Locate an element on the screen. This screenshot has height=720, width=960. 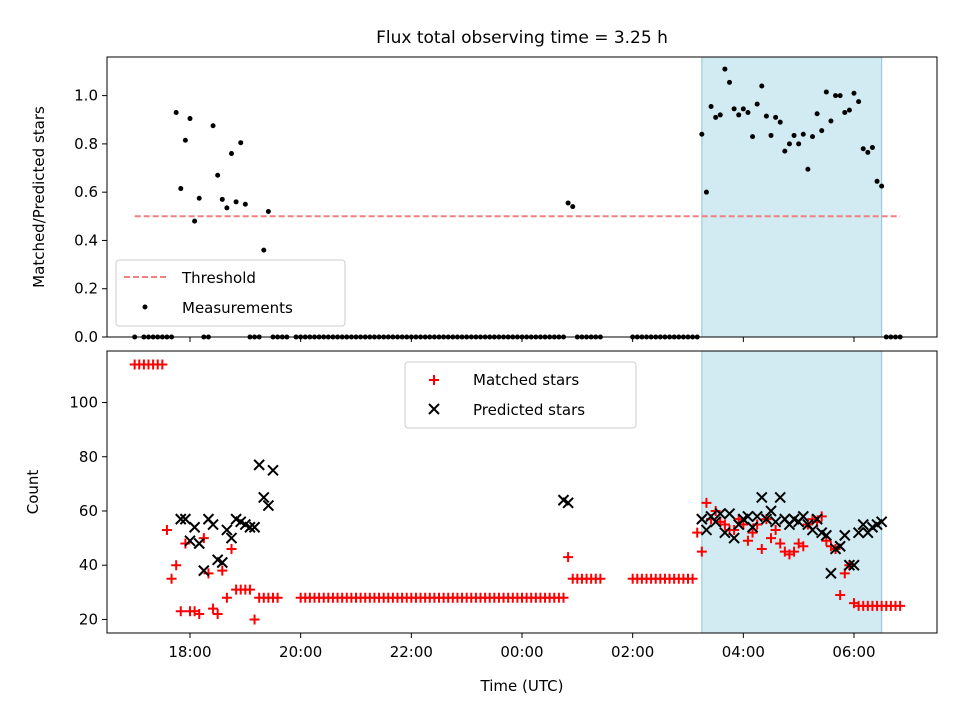
bottom-x-tick-label: 06:00 is located at coordinates (853, 652).